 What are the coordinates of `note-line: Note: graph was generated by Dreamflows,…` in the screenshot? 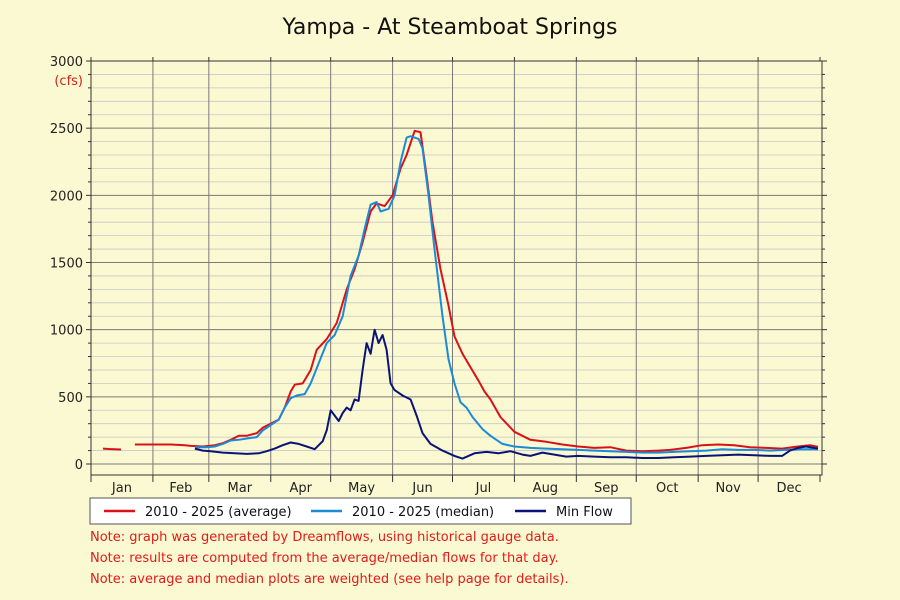 It's located at (324, 537).